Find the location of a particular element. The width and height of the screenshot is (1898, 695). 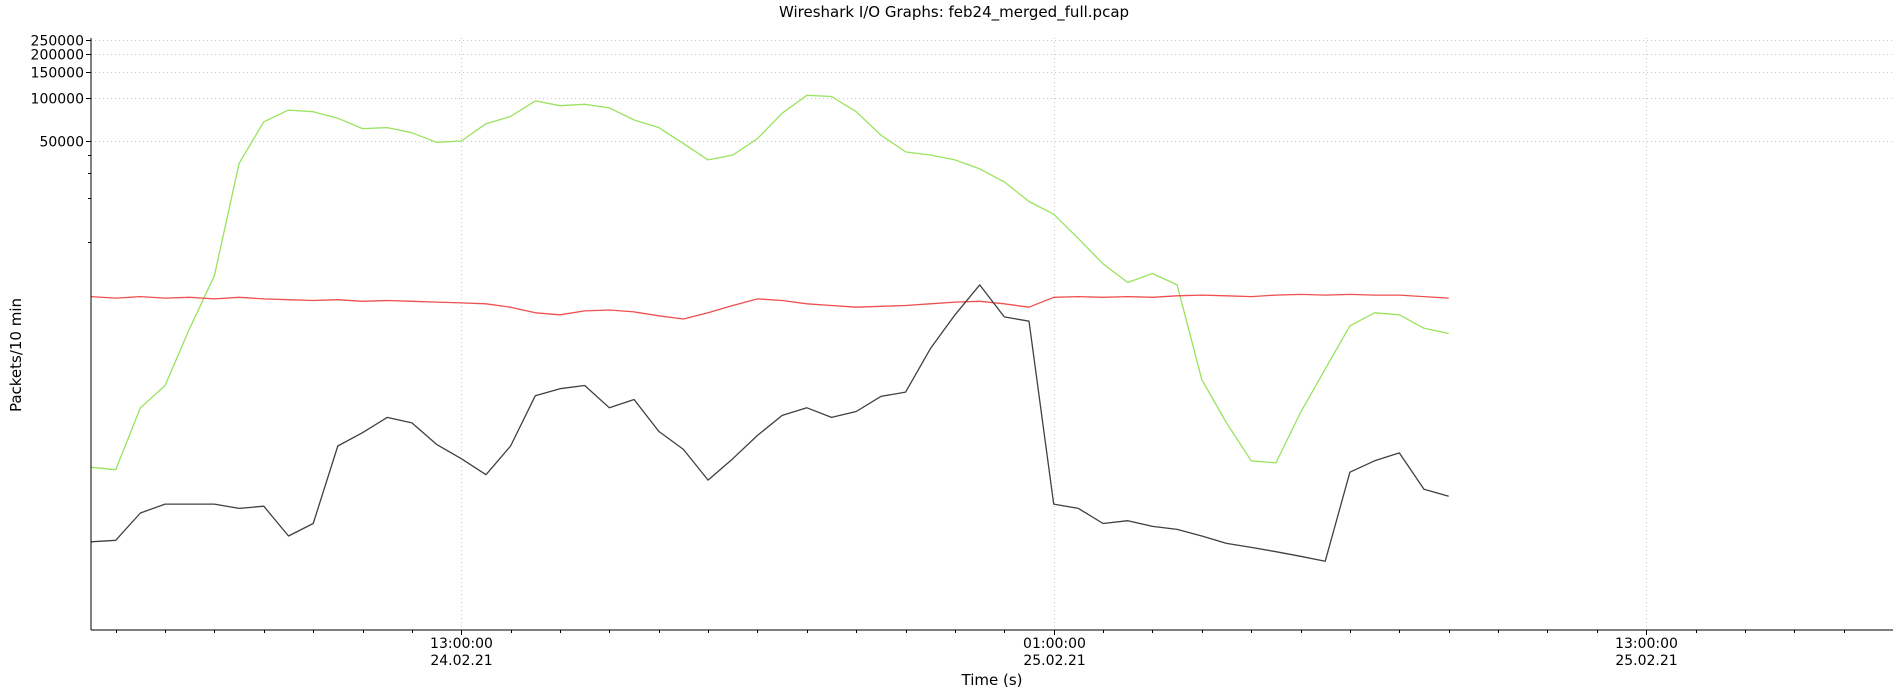

y-axis-label: Packets/10 min is located at coordinates (16, 355).